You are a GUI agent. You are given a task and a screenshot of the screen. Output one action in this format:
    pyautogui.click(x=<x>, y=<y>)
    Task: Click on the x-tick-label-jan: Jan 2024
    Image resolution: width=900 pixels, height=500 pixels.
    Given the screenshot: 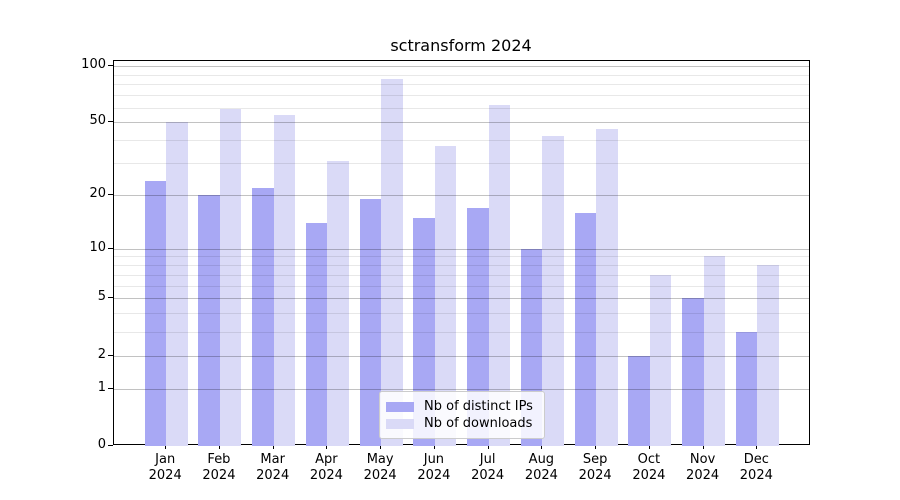 What is the action you would take?
    pyautogui.click(x=165, y=467)
    